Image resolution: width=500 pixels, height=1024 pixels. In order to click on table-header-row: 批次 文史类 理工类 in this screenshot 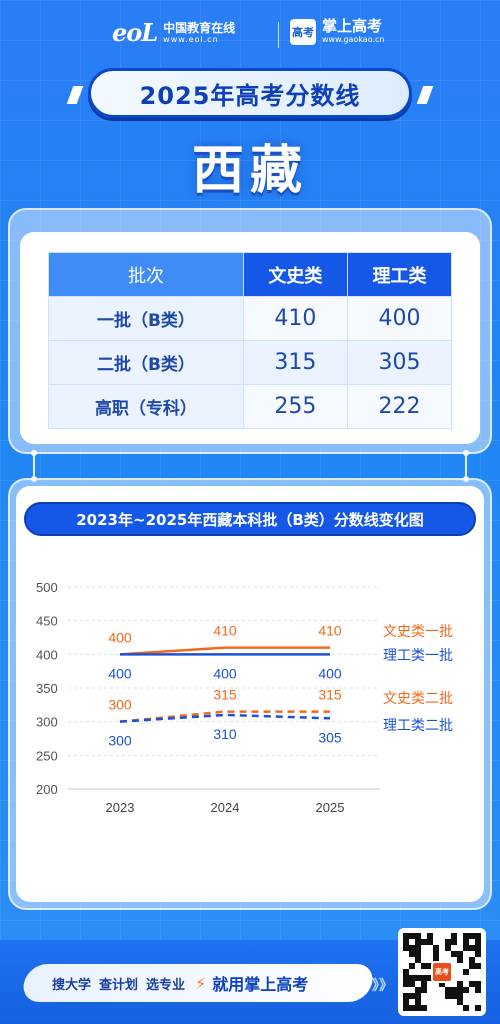, I will do `click(250, 274)`.